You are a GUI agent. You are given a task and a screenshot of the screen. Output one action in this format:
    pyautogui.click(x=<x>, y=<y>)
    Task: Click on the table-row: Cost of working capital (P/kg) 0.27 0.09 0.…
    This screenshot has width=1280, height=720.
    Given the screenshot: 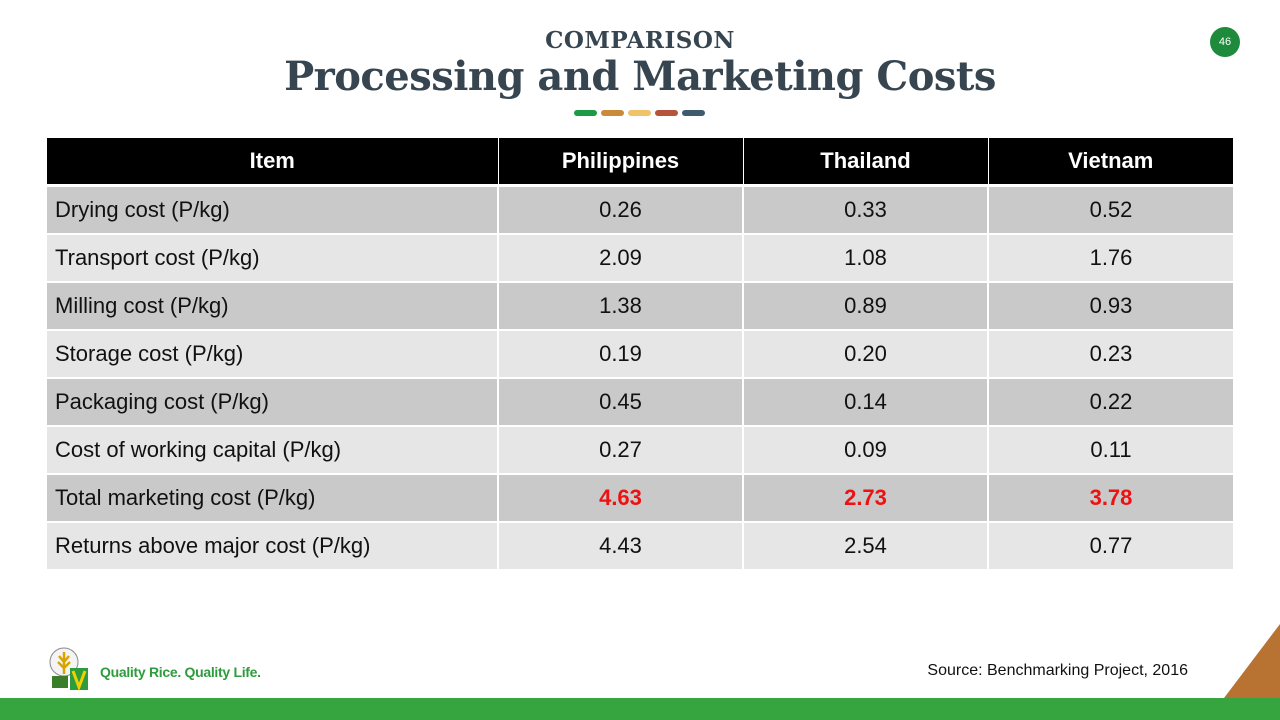 What is the action you would take?
    pyautogui.click(x=640, y=449)
    